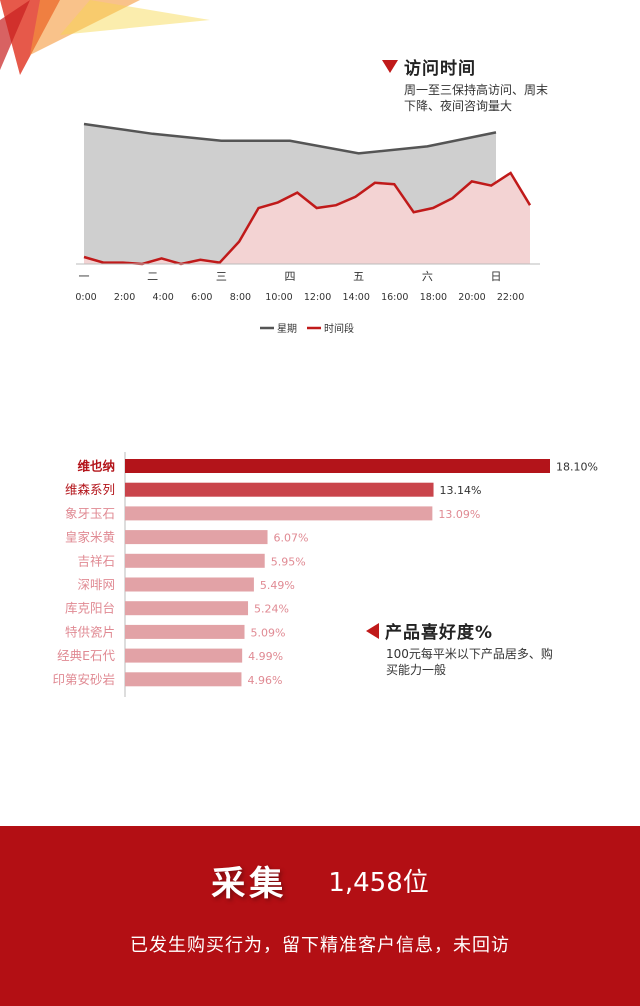 This screenshot has width=640, height=1006. I want to click on hour-area-fill, so click(307, 218).